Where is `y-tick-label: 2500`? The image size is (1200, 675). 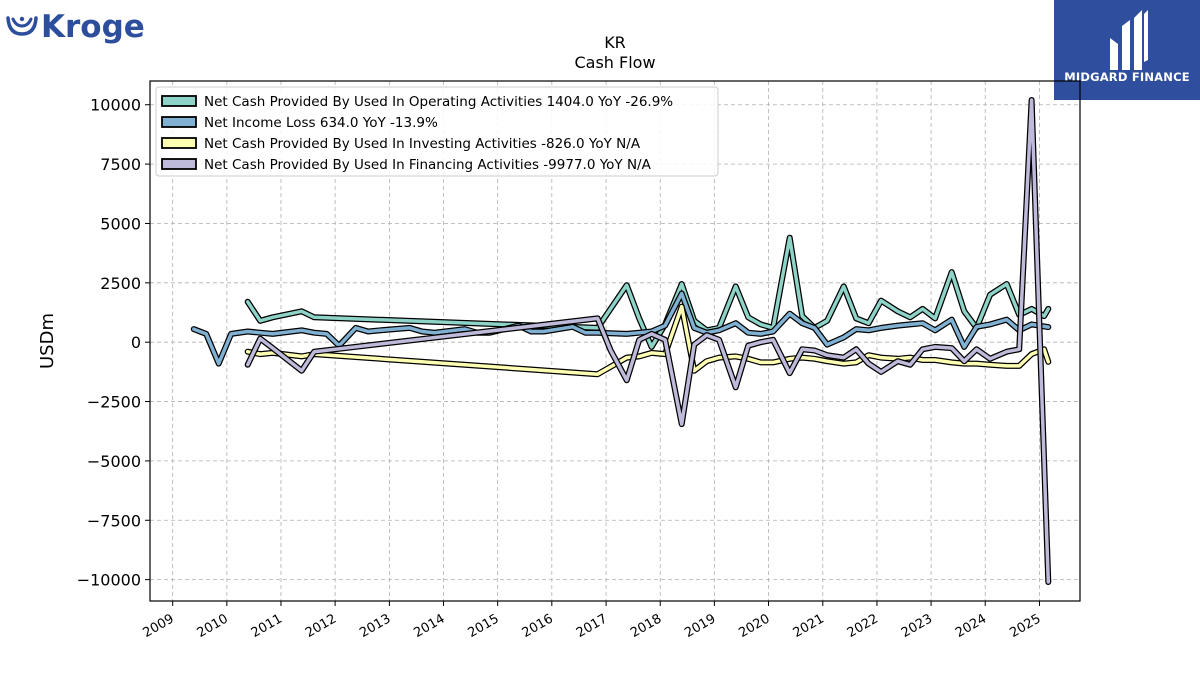
y-tick-label: 2500 is located at coordinates (120, 283).